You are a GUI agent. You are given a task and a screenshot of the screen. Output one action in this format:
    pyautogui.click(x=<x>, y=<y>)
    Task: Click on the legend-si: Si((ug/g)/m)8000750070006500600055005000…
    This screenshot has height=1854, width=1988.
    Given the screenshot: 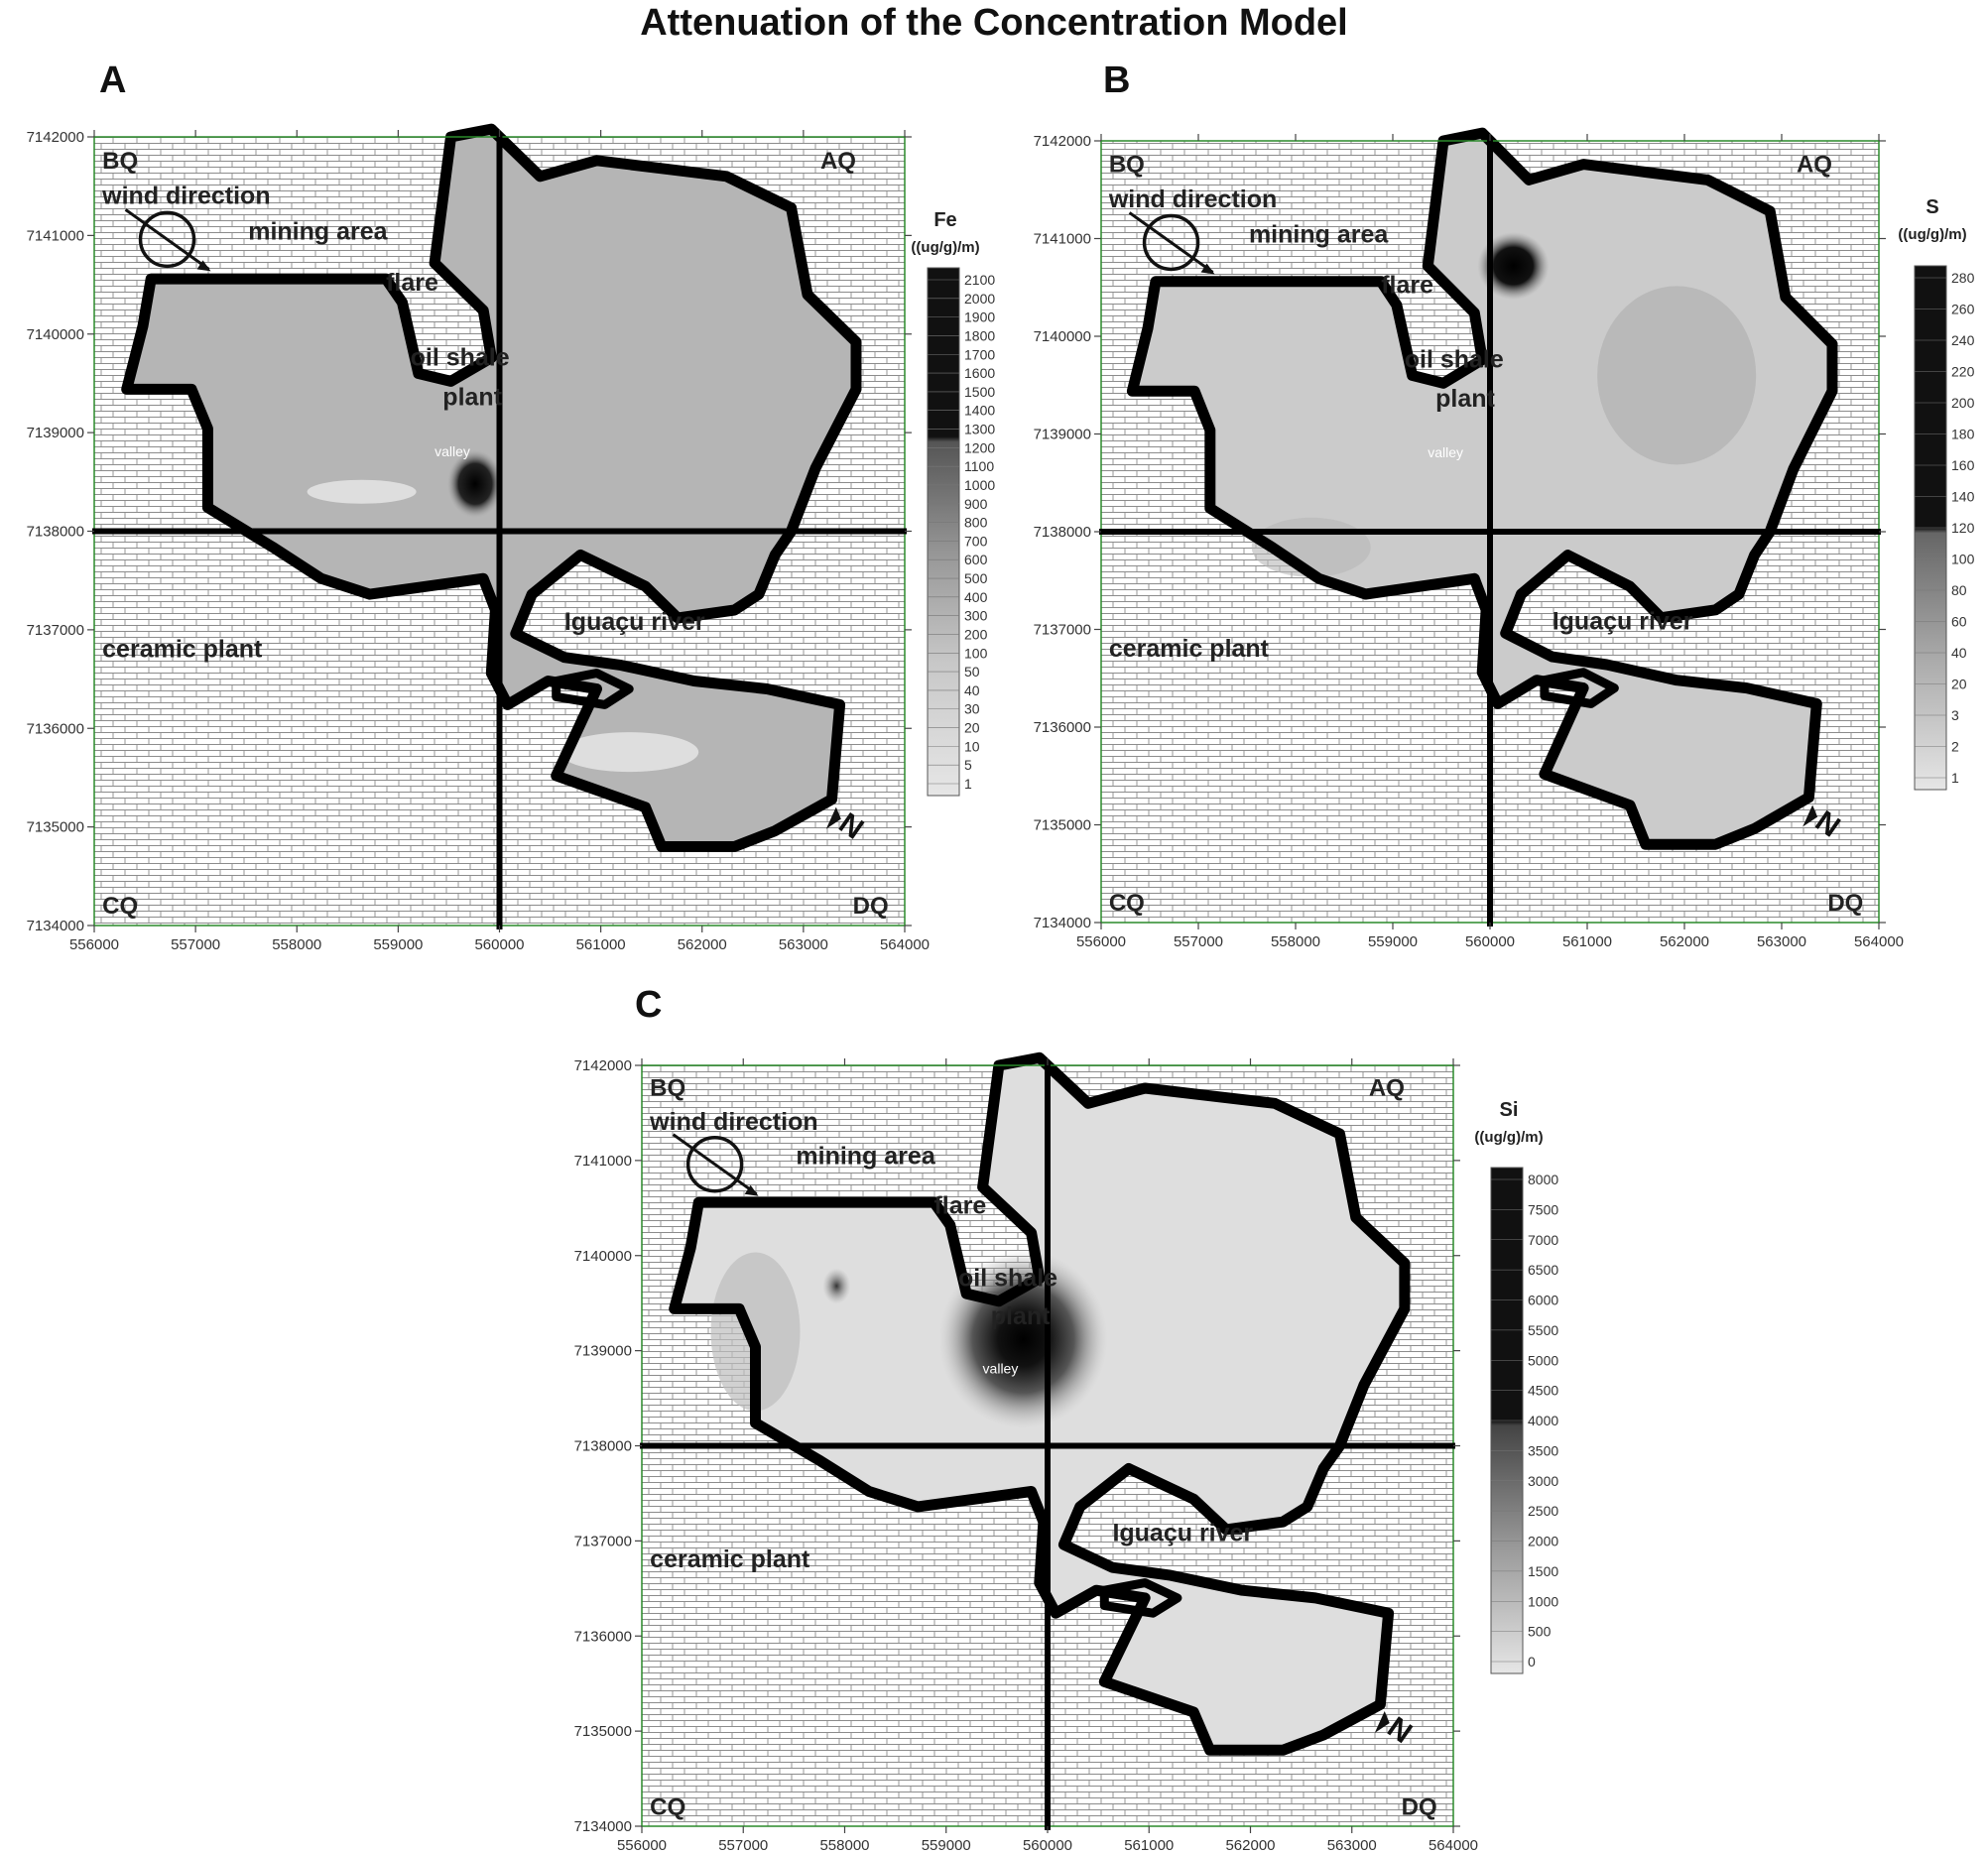 What is the action you would take?
    pyautogui.click(x=1516, y=1386)
    